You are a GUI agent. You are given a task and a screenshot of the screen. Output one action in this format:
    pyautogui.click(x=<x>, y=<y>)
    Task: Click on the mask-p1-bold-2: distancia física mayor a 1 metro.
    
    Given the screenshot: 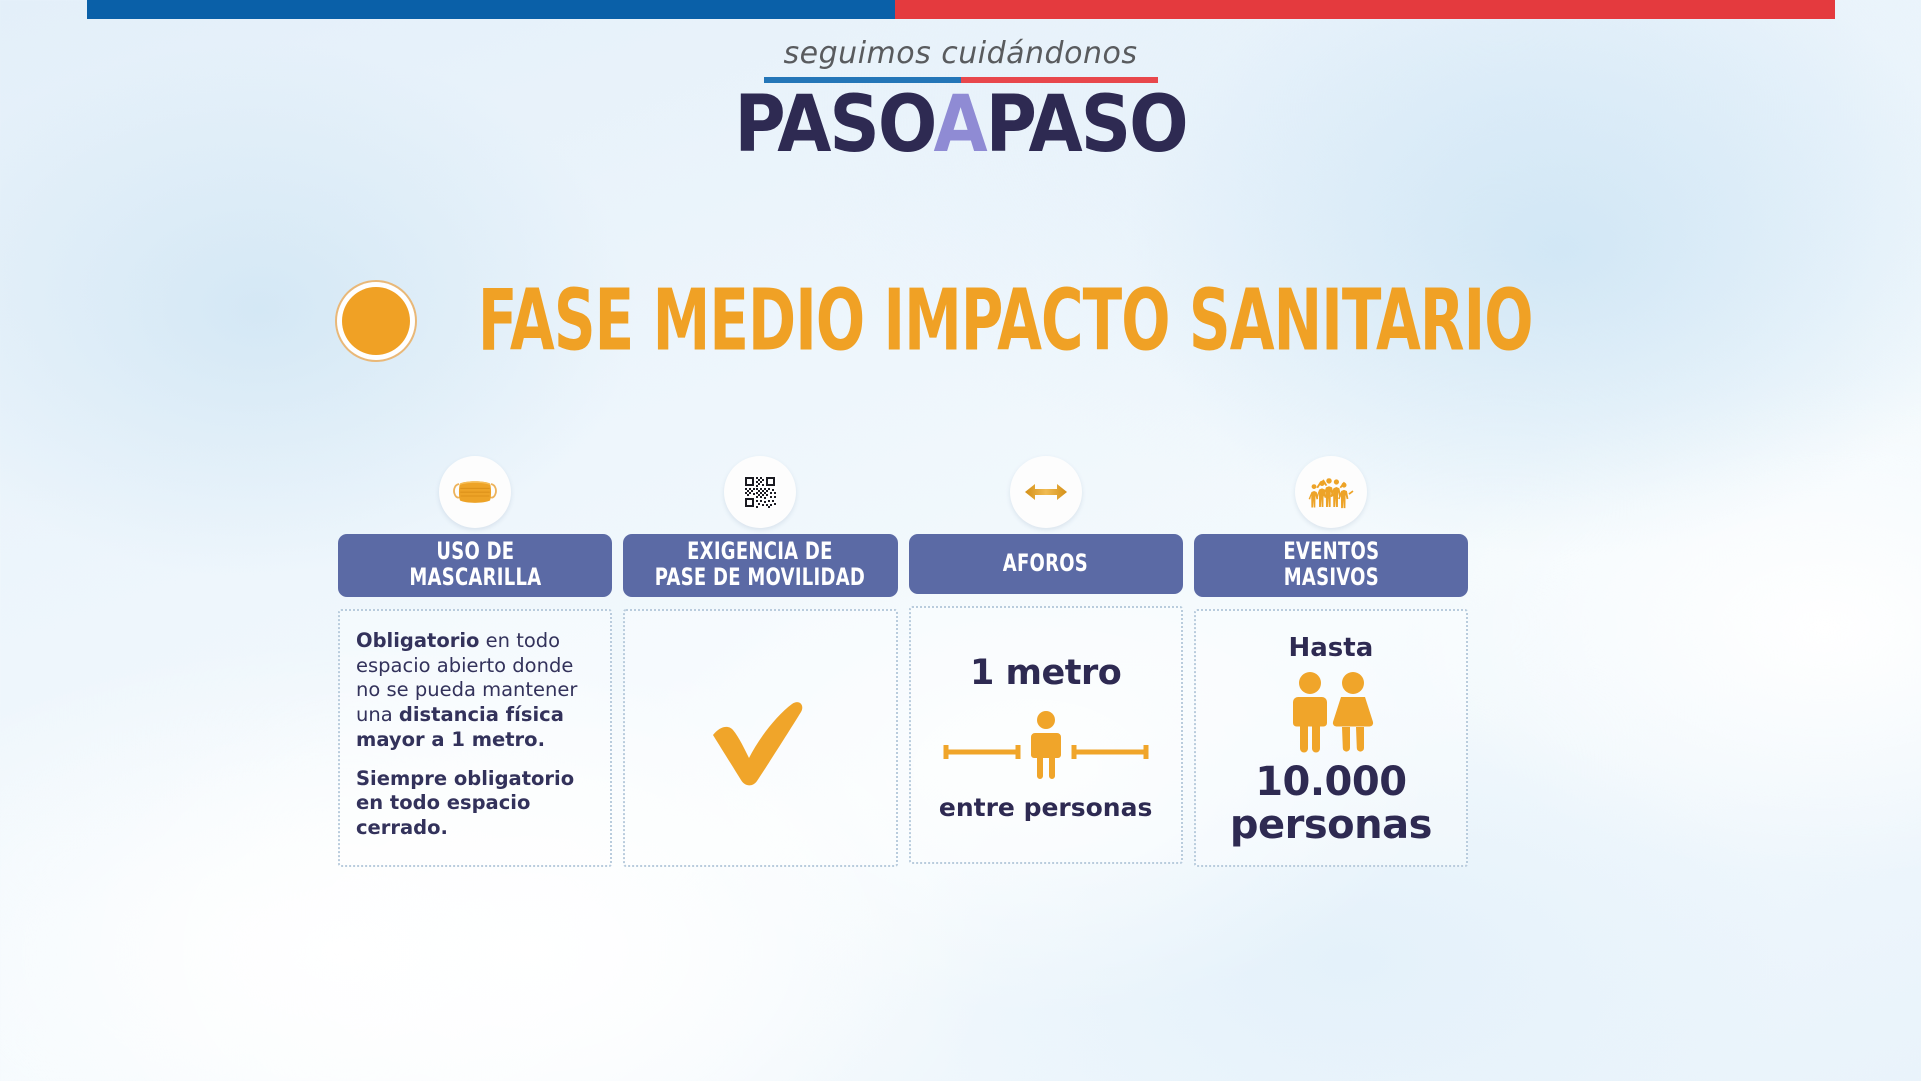 What is the action you would take?
    pyautogui.click(x=460, y=727)
    